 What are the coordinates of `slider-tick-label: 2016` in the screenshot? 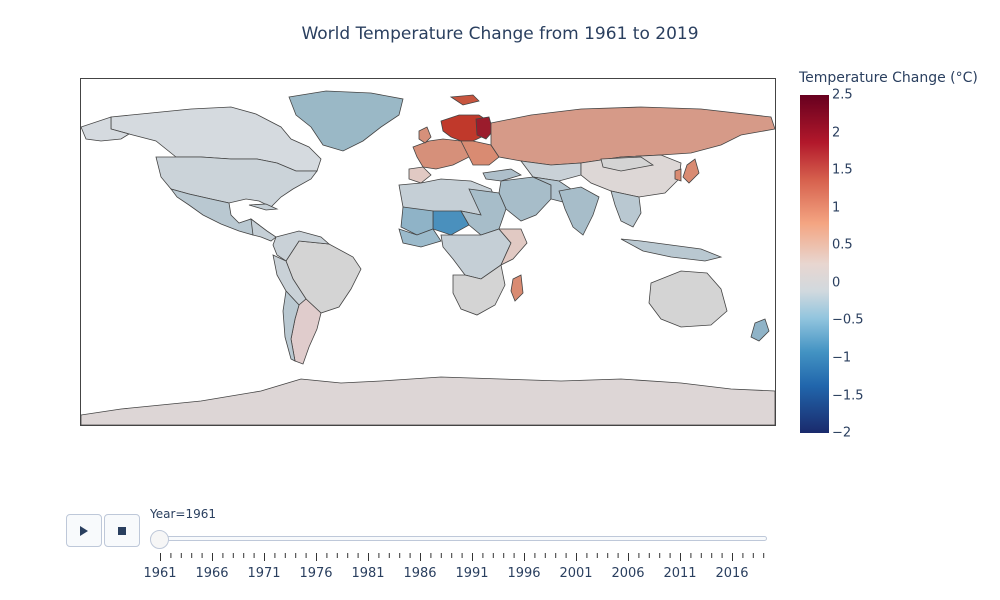 It's located at (732, 573).